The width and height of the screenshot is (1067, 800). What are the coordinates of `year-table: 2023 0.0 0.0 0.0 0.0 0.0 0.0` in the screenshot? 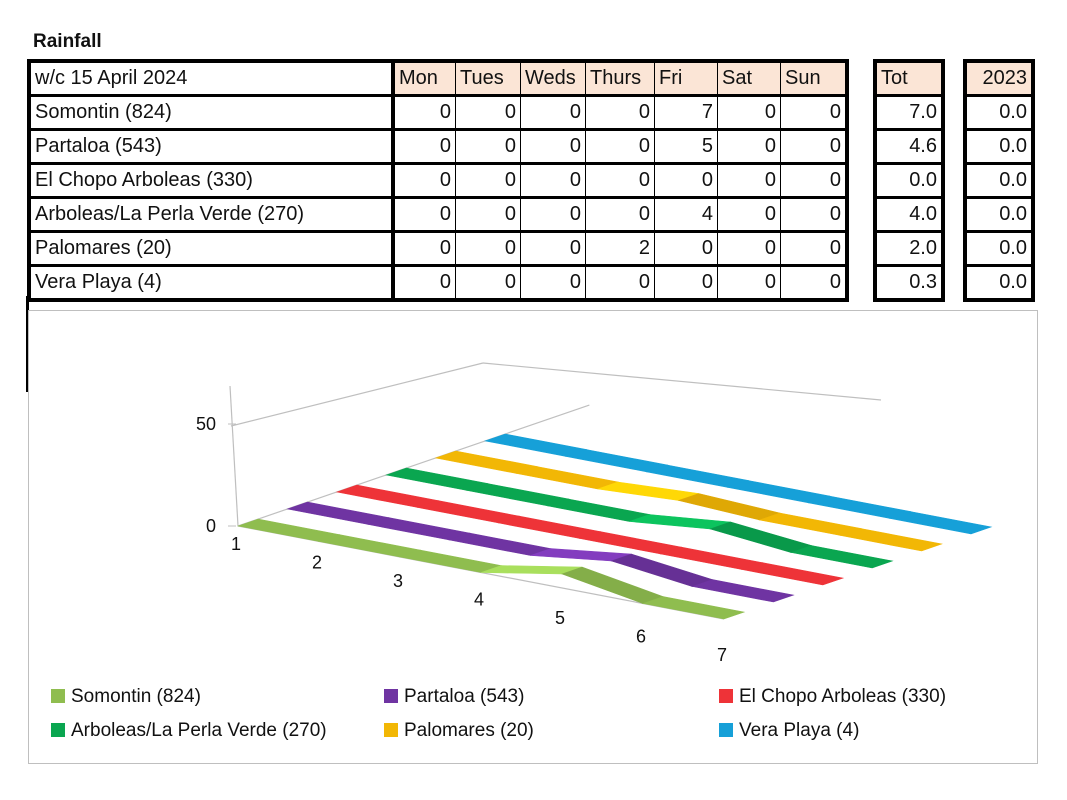 It's located at (999, 180).